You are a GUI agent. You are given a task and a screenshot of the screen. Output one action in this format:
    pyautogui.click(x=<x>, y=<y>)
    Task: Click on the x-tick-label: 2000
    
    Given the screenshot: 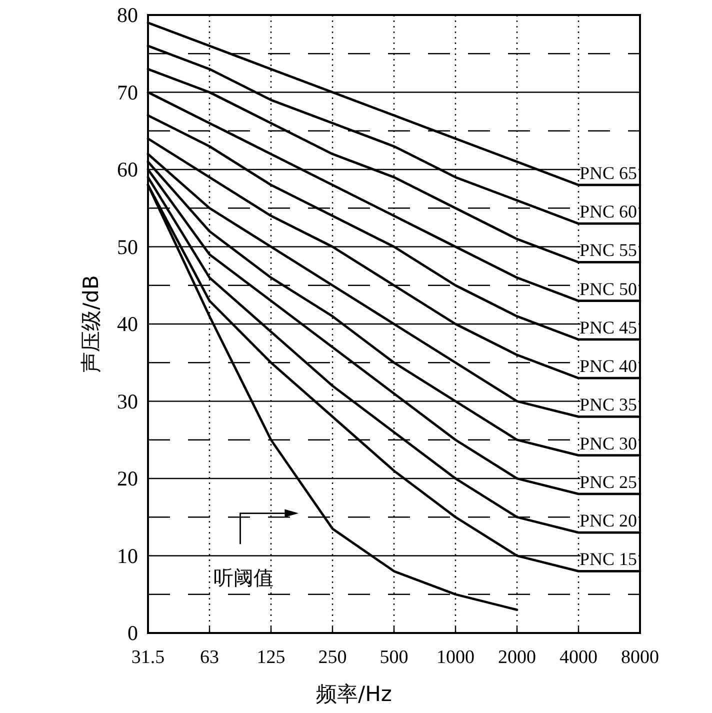 What is the action you would take?
    pyautogui.click(x=517, y=657)
    